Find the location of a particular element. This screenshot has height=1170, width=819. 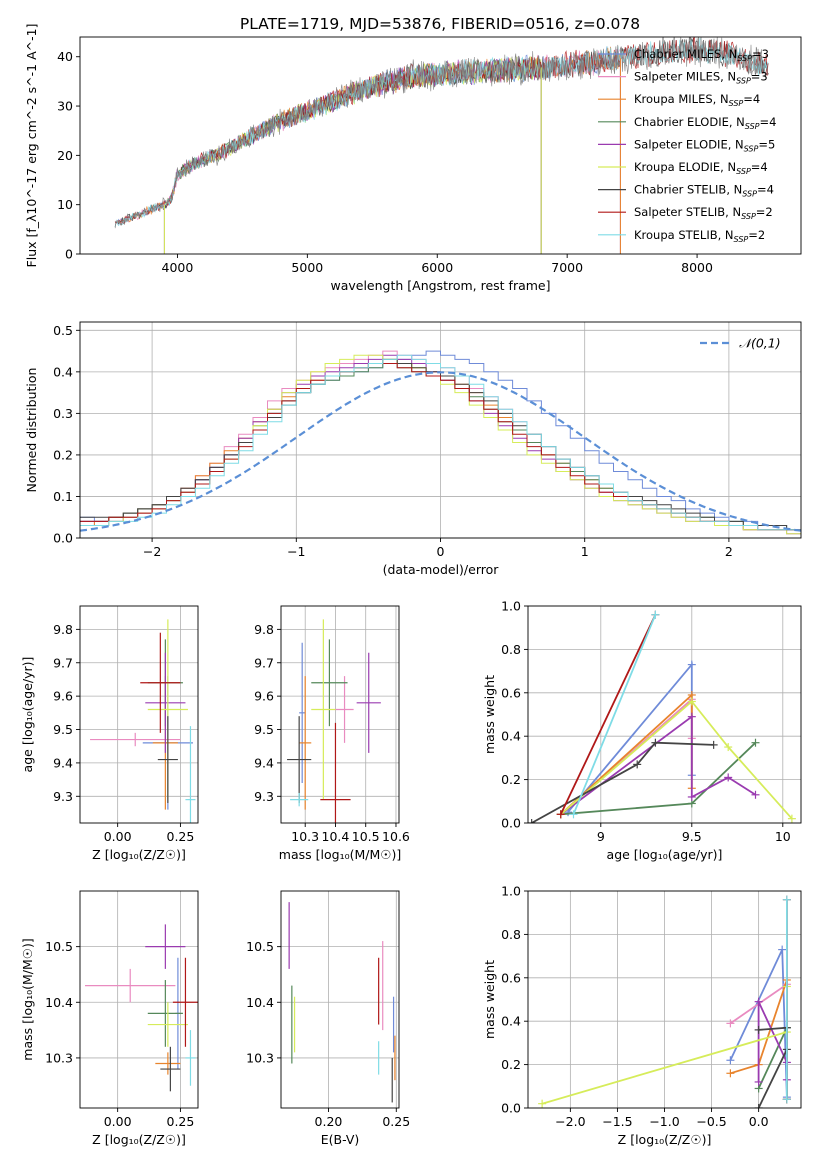

mass_vs_Z-point-kroupa-elodie is located at coordinates (167, 1024).